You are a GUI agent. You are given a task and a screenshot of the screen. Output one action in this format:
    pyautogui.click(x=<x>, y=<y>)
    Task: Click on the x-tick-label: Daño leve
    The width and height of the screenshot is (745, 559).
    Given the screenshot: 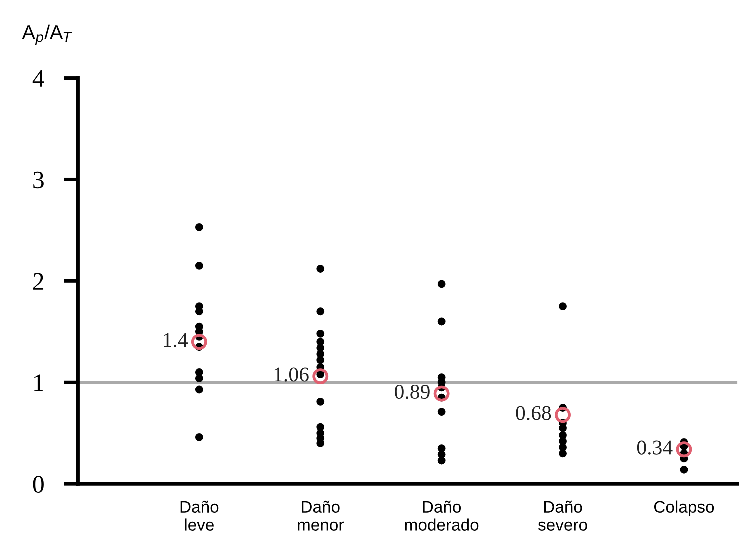 What is the action you would take?
    pyautogui.click(x=199, y=515)
    